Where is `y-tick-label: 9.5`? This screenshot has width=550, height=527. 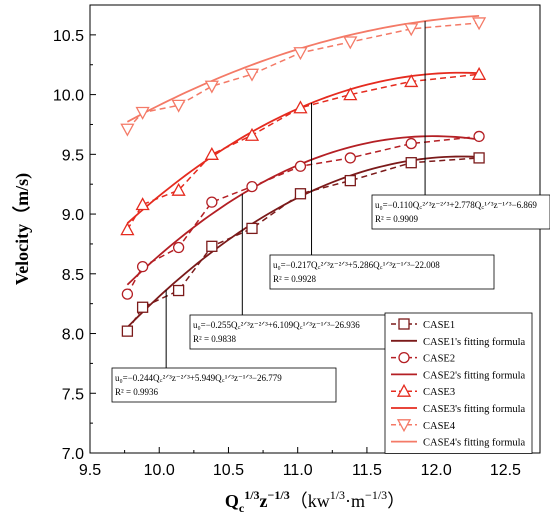 y-tick-label: 9.5 is located at coordinates (73, 155).